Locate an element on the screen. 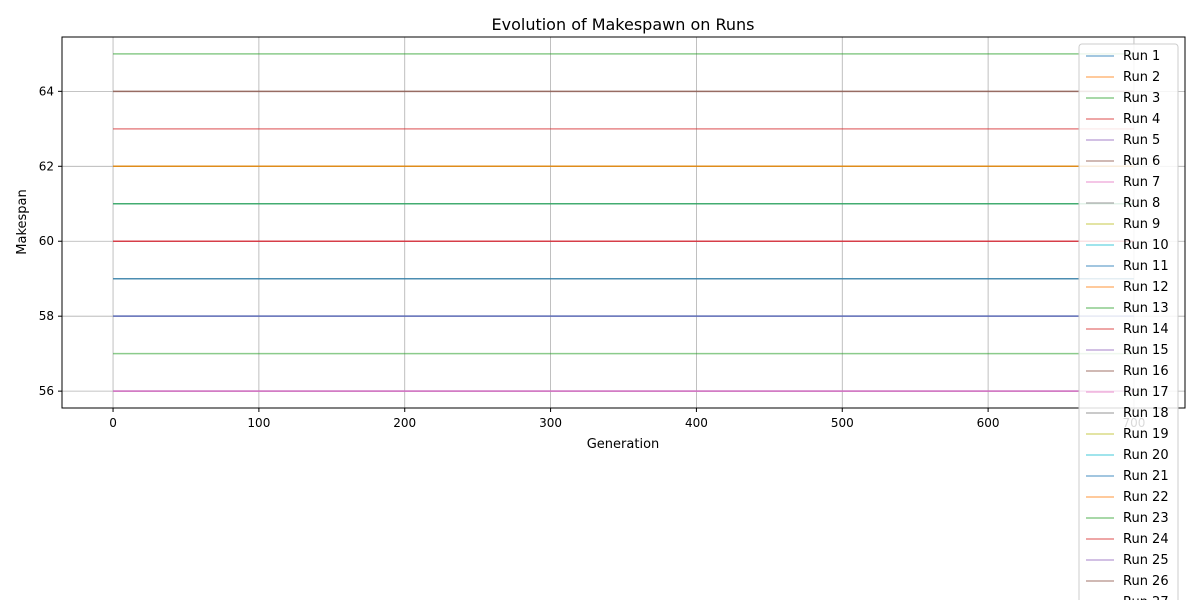 The image size is (1200, 604). legend-label: Run 7 is located at coordinates (1141, 182).